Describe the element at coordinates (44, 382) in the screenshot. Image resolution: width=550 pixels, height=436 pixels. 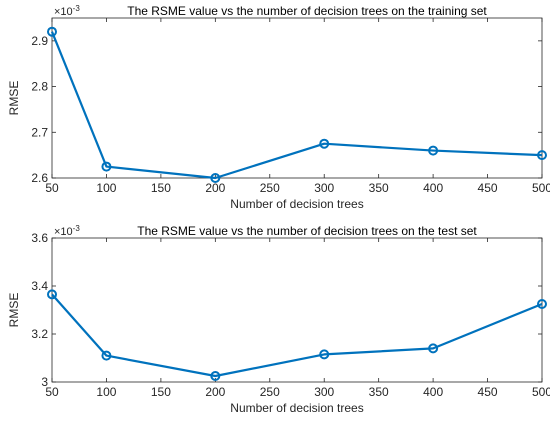
I see `y-tick-label: 3` at that location.